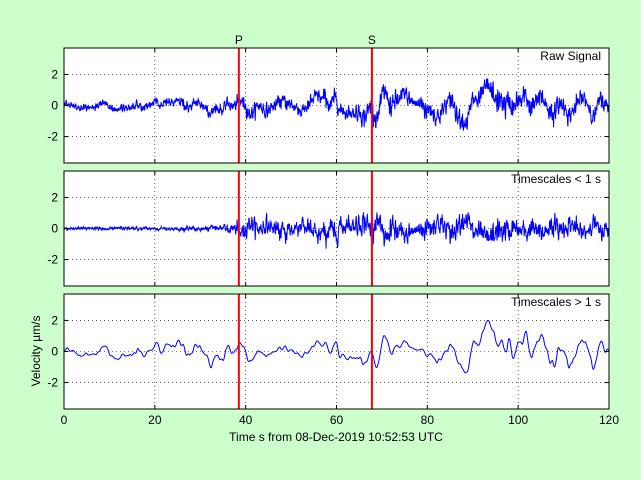  What do you see at coordinates (372, 40) in the screenshot?
I see `phase-marker-label: S` at bounding box center [372, 40].